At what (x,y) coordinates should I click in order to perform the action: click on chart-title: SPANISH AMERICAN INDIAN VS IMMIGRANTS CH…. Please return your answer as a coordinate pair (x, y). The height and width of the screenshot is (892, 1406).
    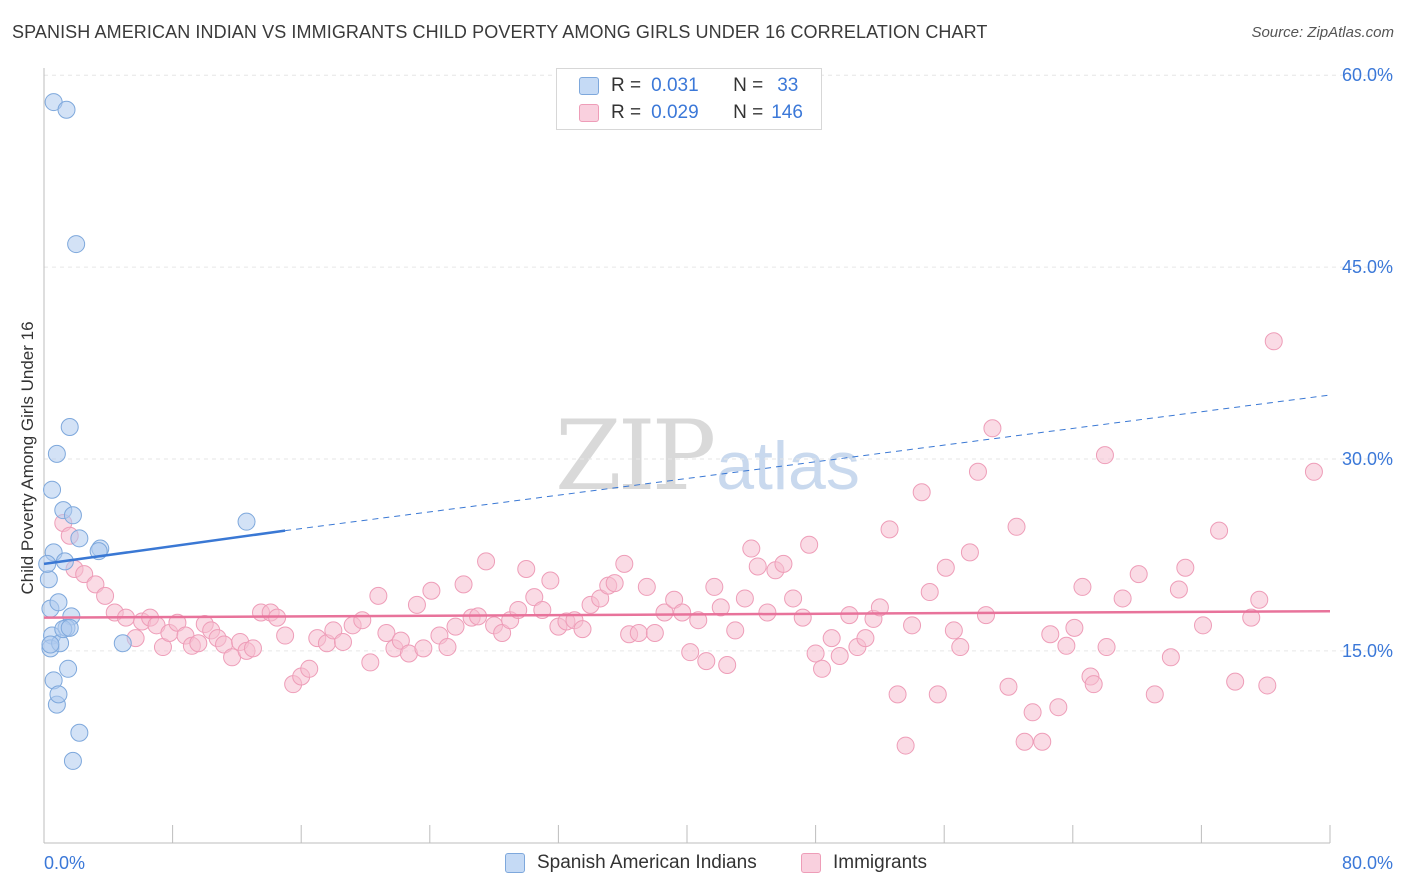
    Looking at the image, I should click on (500, 32).